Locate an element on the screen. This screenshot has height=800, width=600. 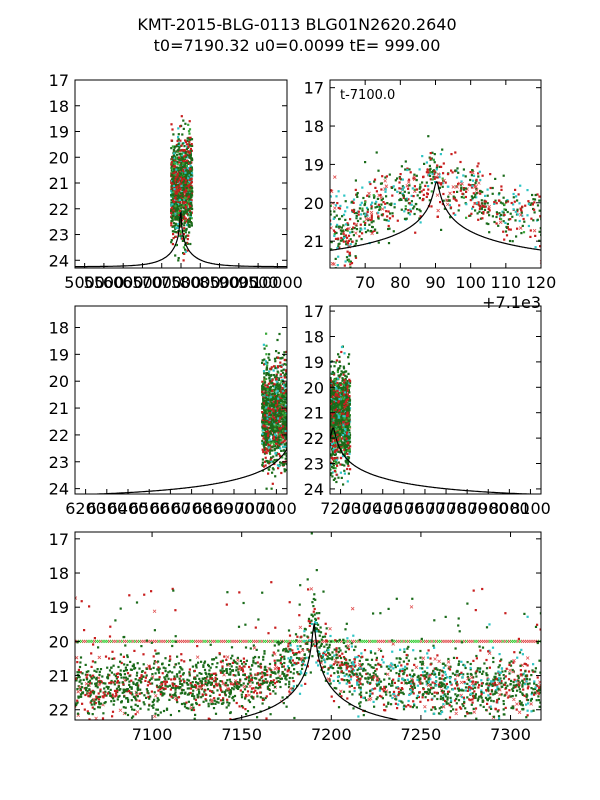
y-tick-label: 18 is located at coordinates (59, 327).